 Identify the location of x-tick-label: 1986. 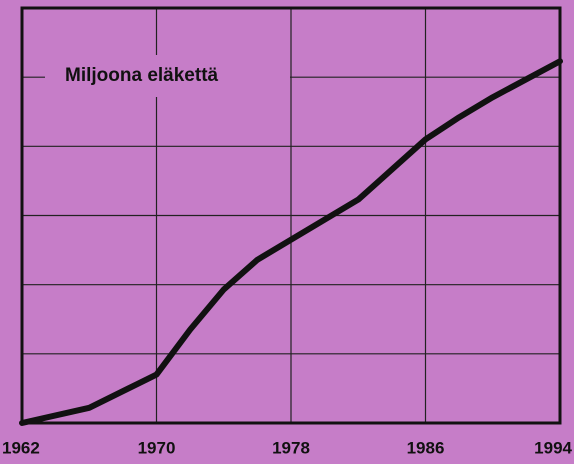
(426, 447).